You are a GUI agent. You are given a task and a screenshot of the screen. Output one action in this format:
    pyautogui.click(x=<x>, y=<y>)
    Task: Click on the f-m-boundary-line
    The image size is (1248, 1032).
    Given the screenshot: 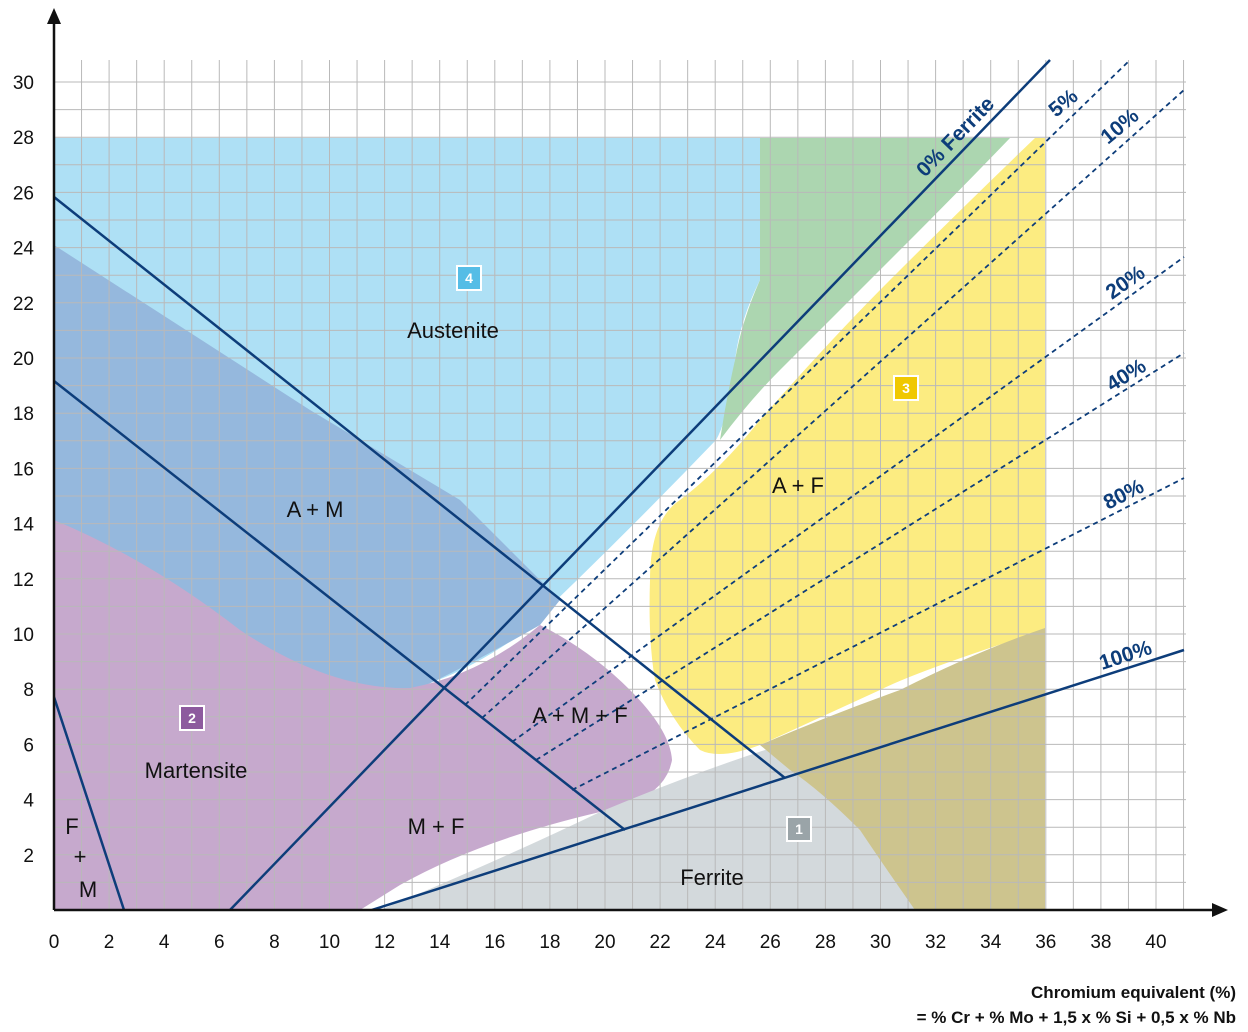 What is the action you would take?
    pyautogui.click(x=90, y=803)
    